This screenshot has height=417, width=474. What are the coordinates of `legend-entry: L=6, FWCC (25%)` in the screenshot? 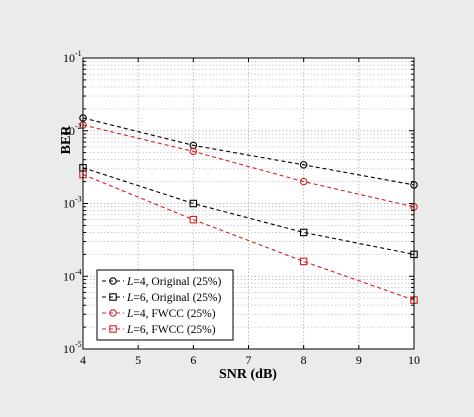 It's located at (159, 330).